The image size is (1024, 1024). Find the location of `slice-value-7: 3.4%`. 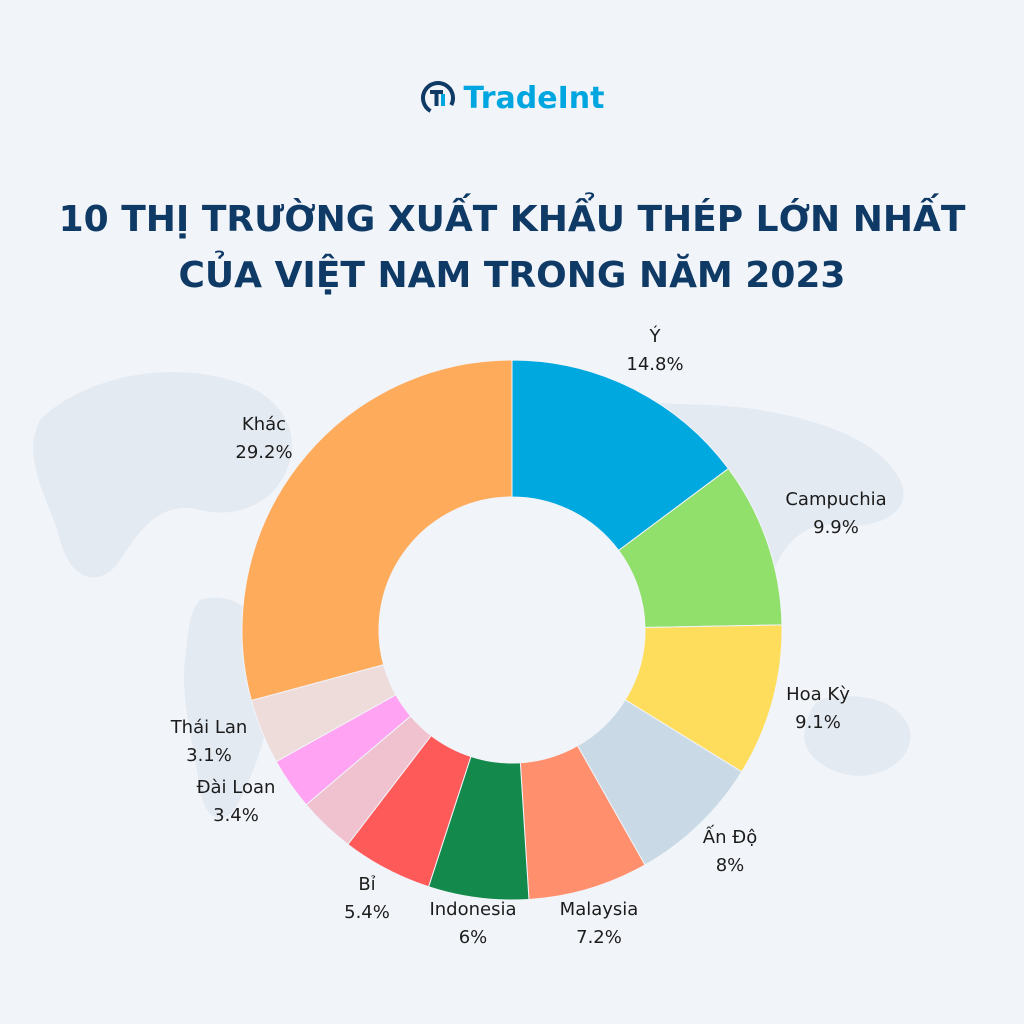

slice-value-7: 3.4% is located at coordinates (236, 815).